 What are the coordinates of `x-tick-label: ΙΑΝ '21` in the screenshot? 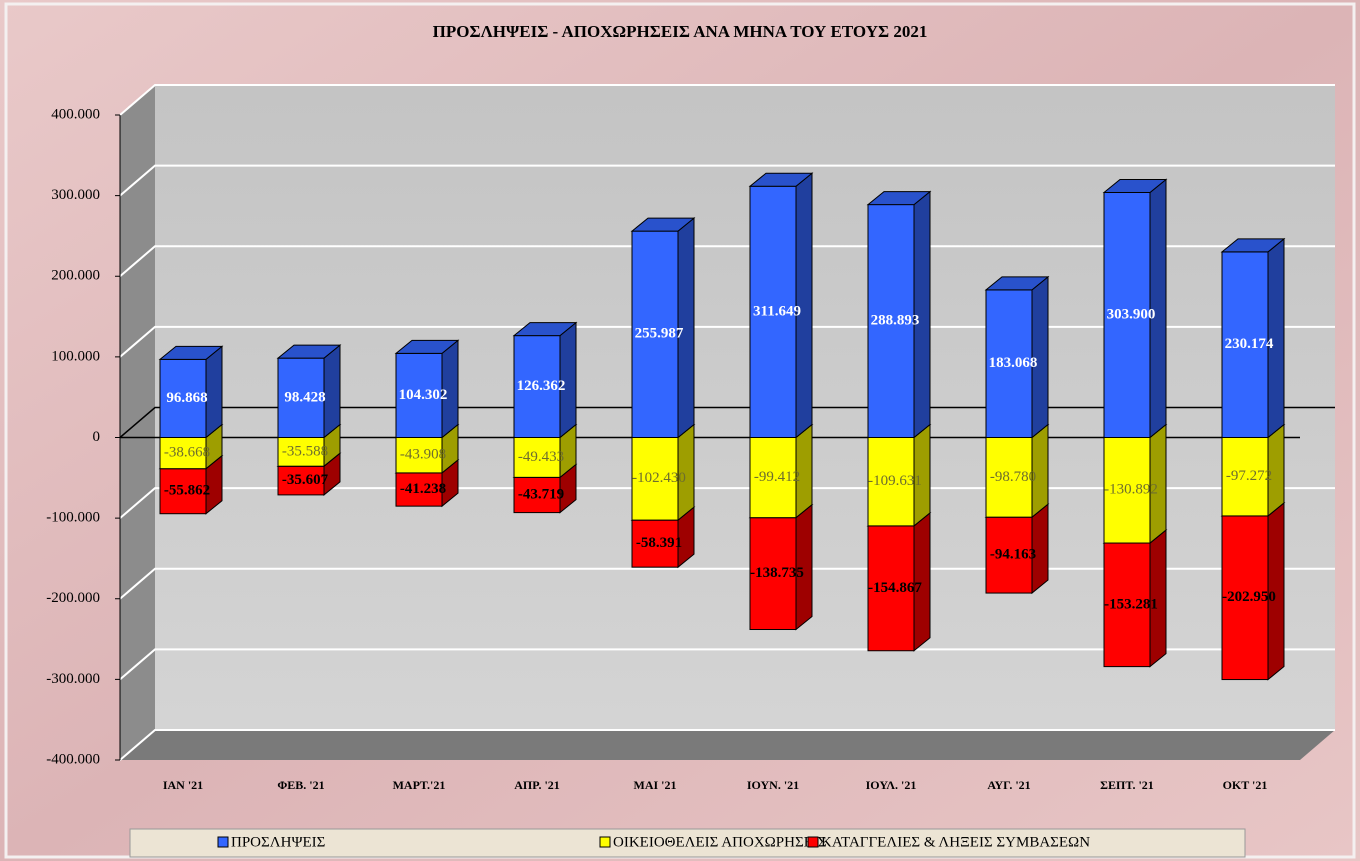 It's located at (183, 785).